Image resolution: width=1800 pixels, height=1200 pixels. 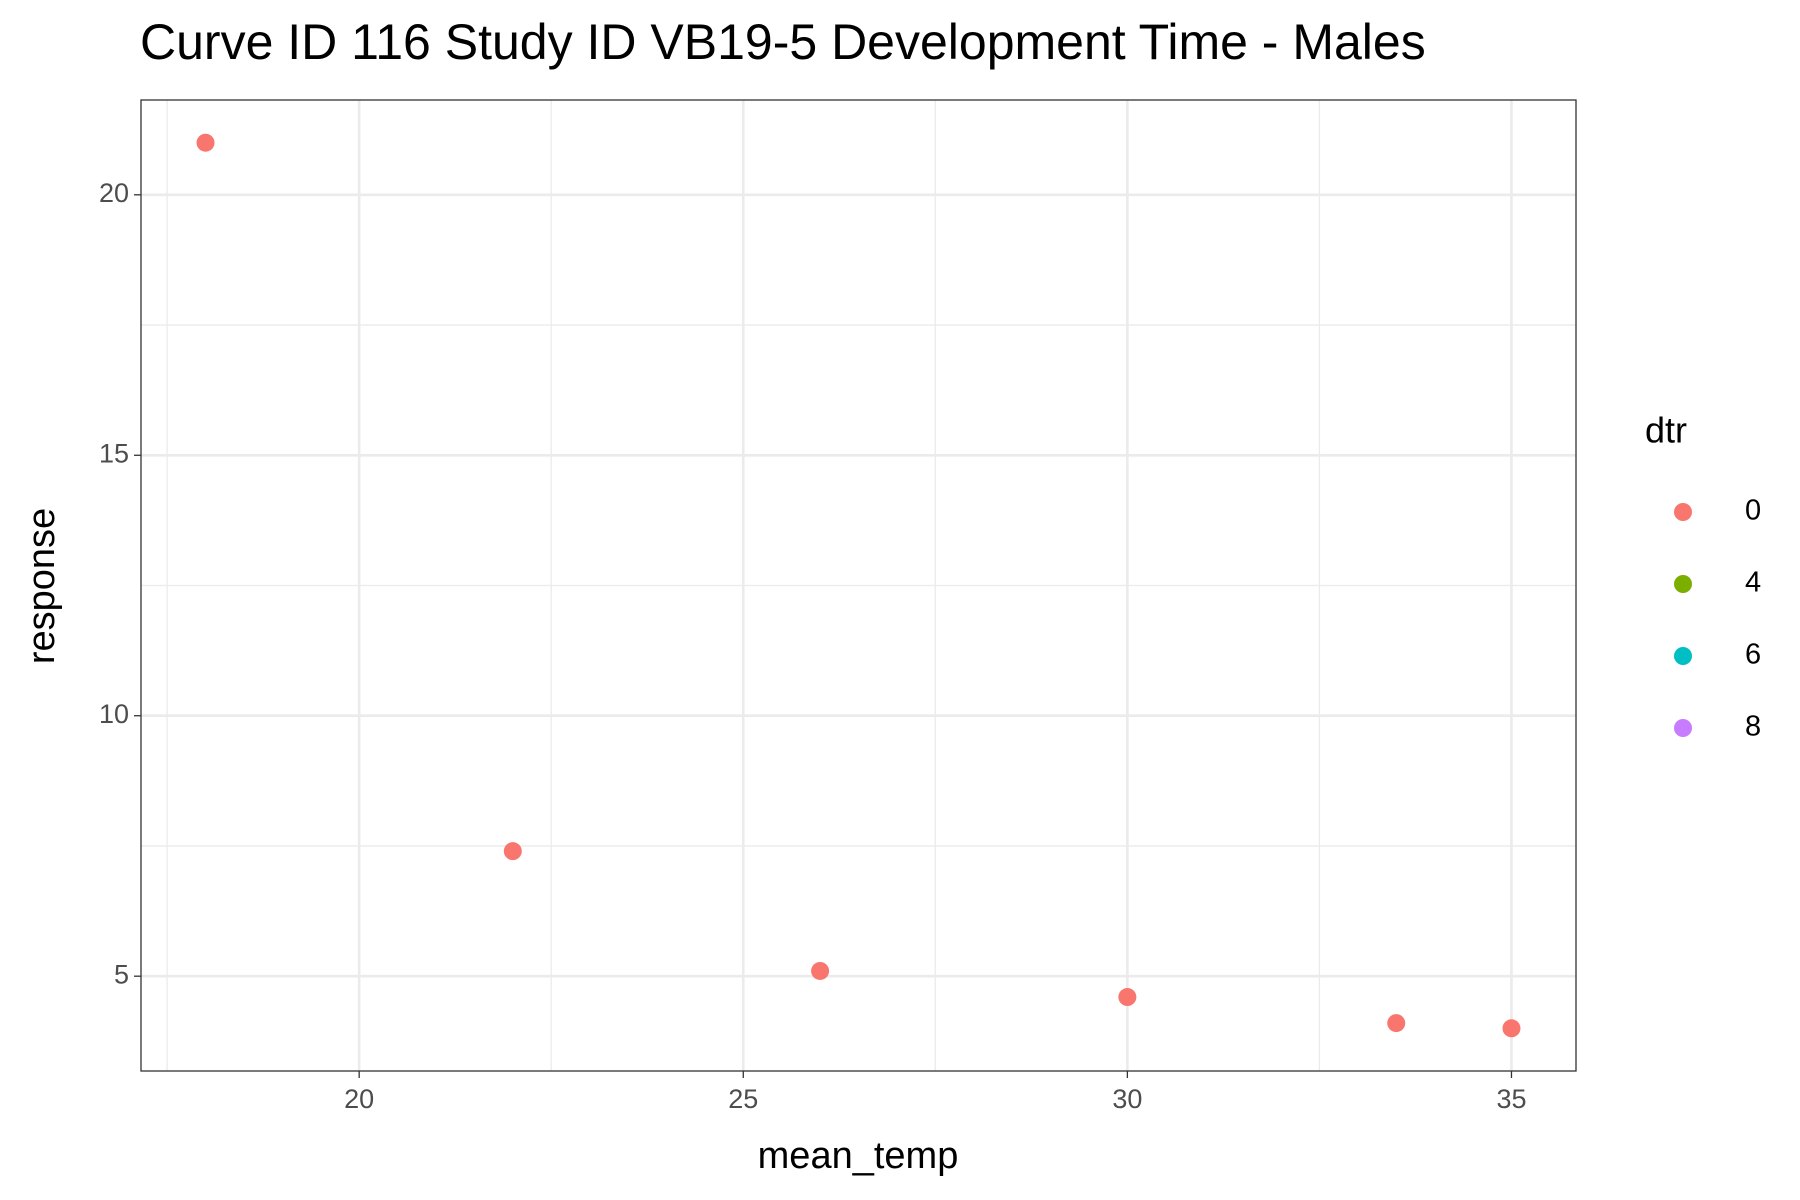 I want to click on y-tick-label: 20, so click(x=114, y=193).